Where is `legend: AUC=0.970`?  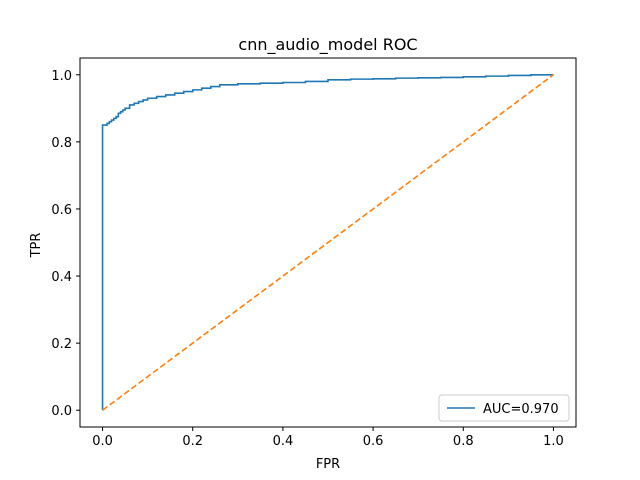 legend: AUC=0.970 is located at coordinates (504, 408).